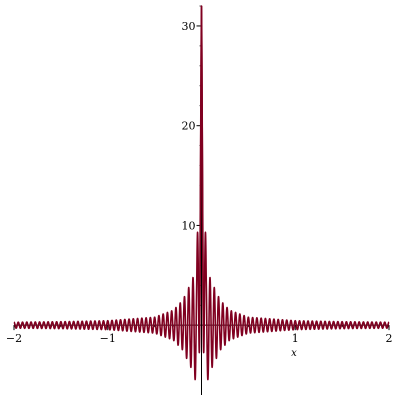 This screenshot has width=400, height=400. Describe the element at coordinates (389, 338) in the screenshot. I see `x-tick-label: 2` at that location.